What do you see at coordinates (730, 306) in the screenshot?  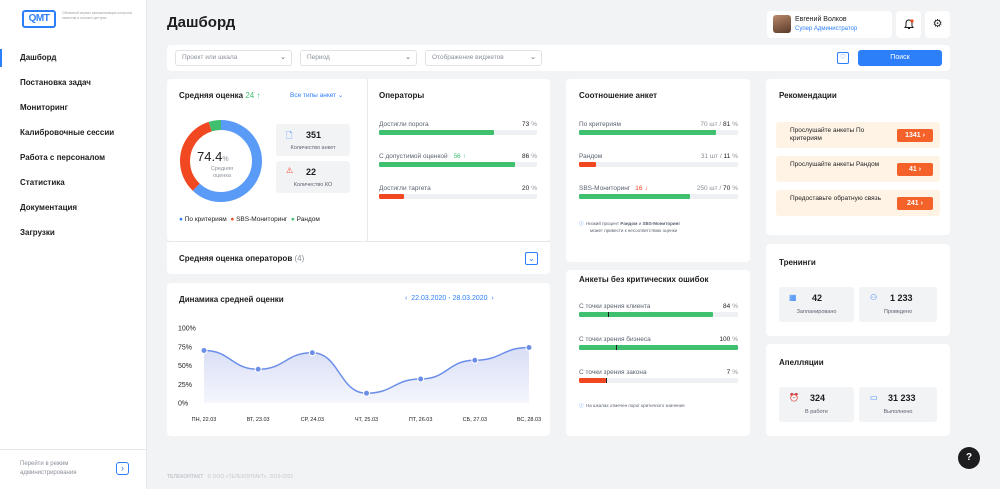 I see `no-critical-row-value: 84%` at bounding box center [730, 306].